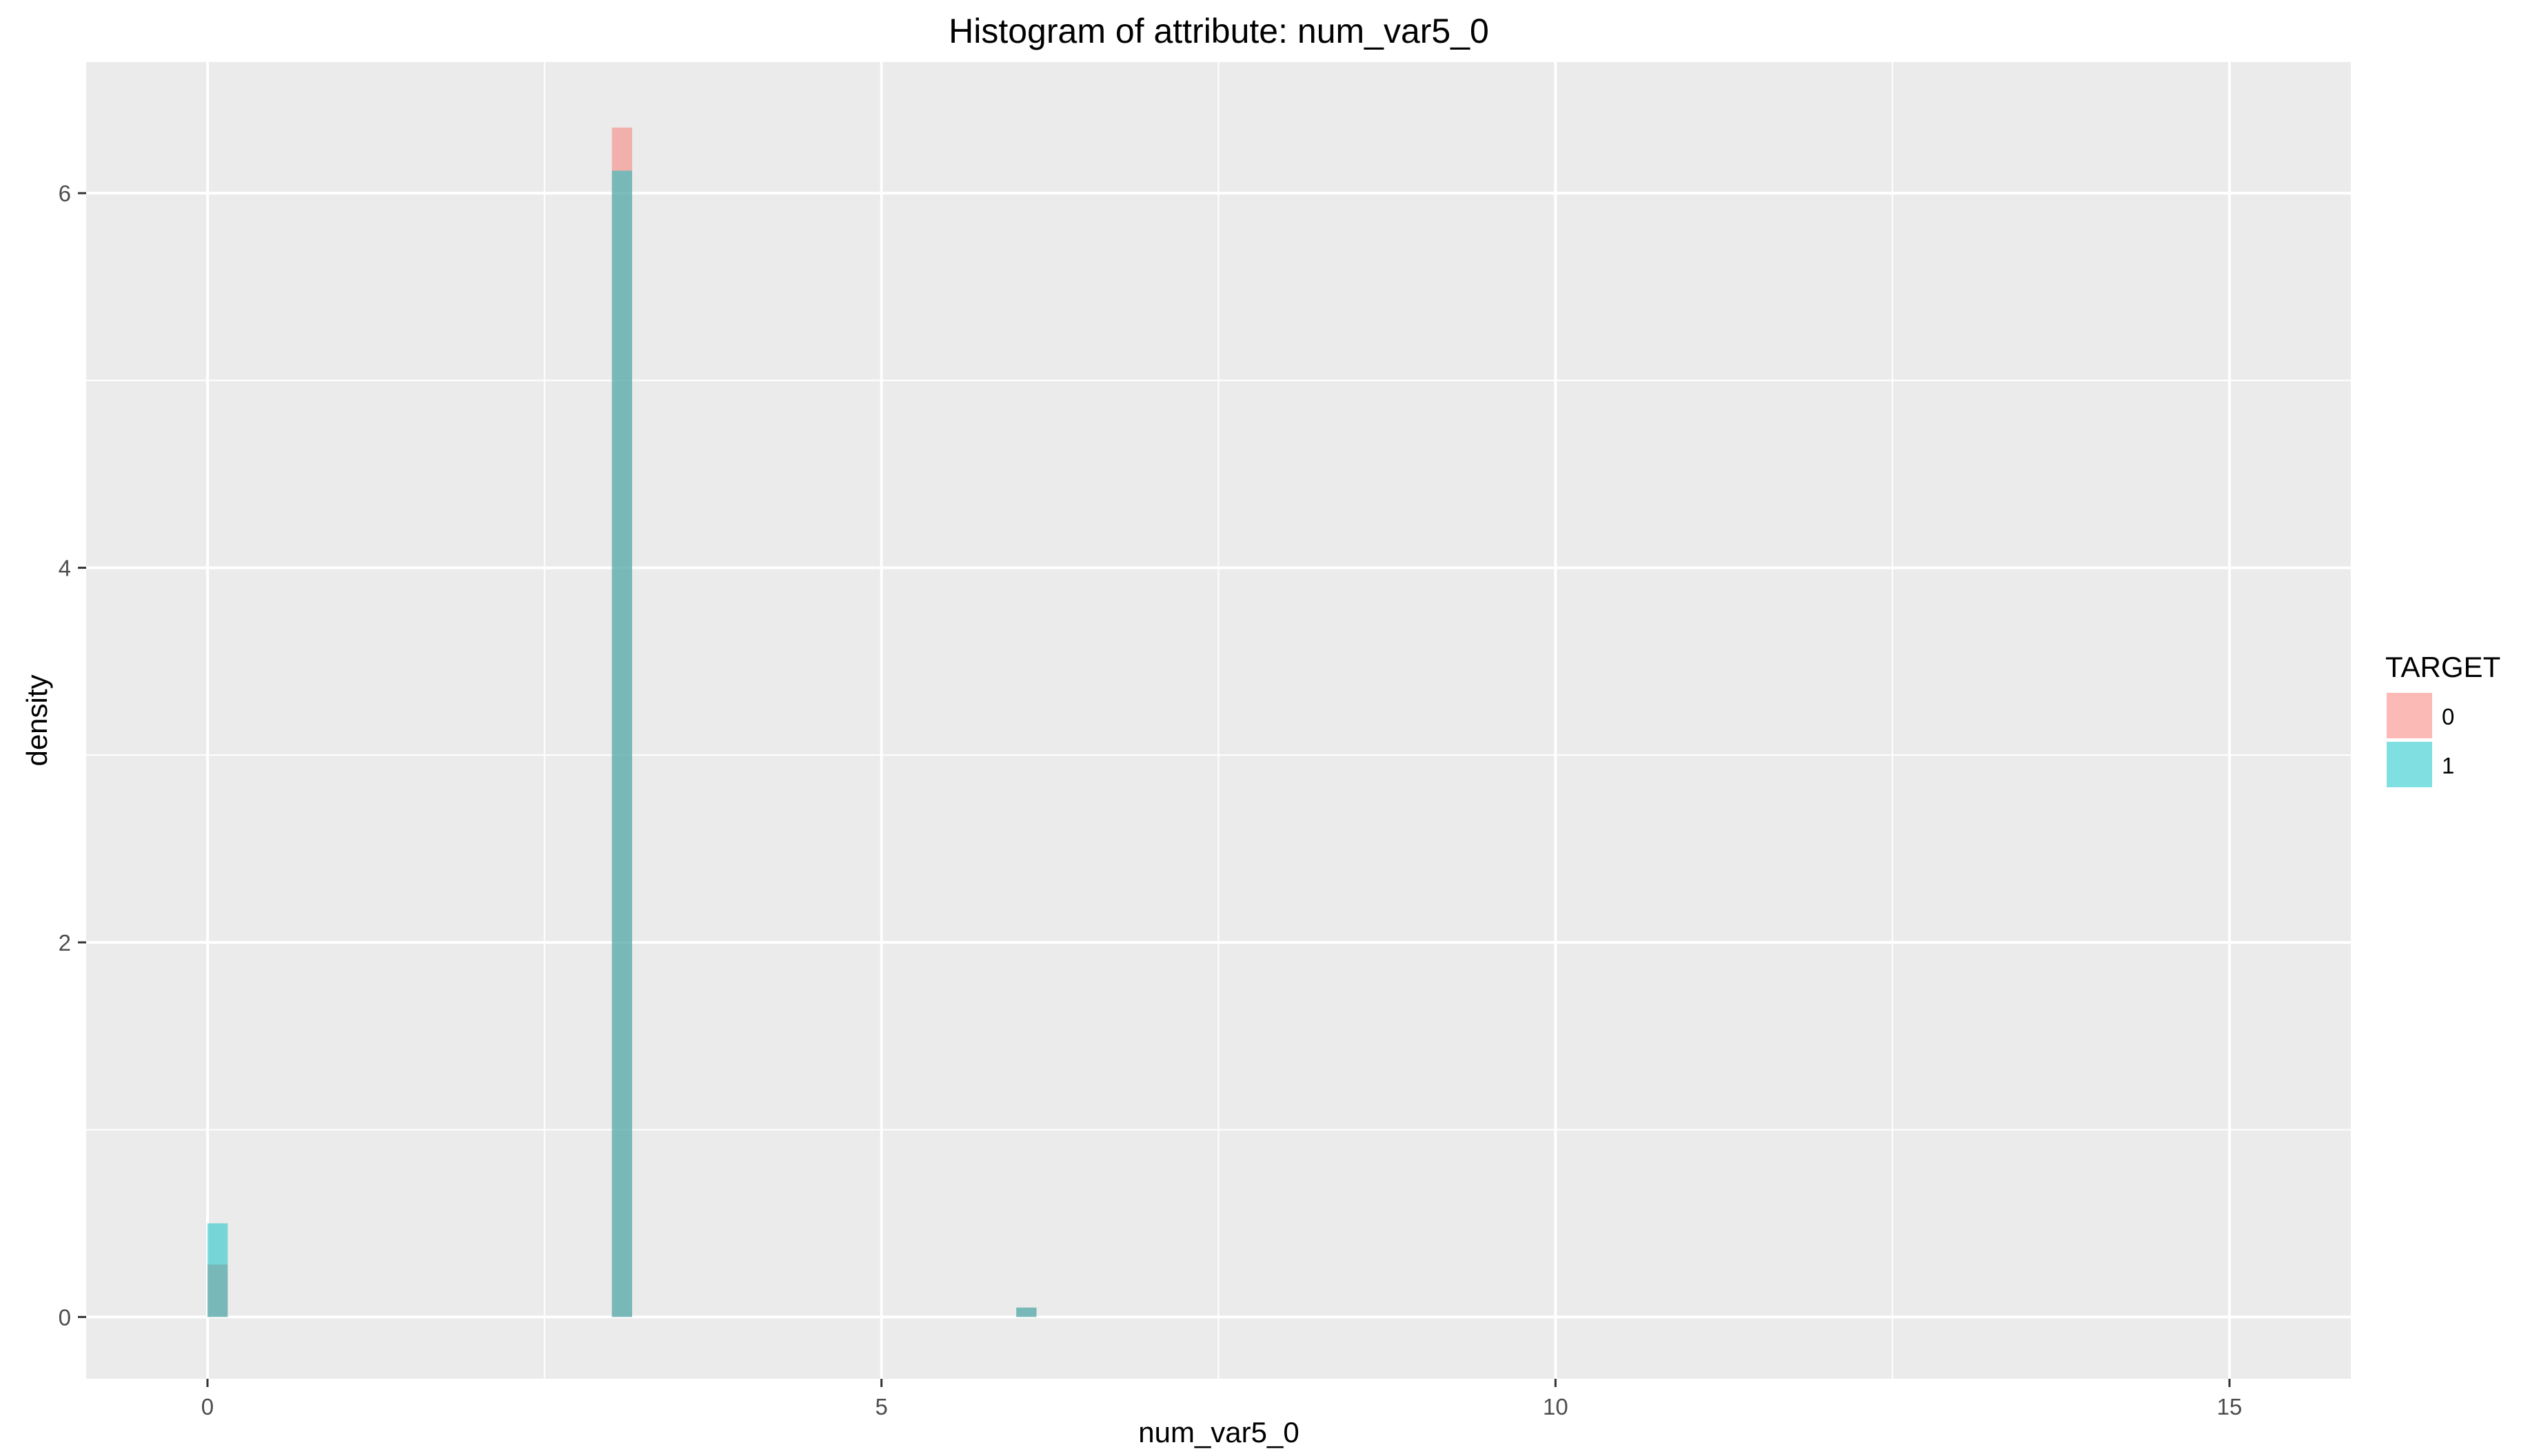 This screenshot has width=2539, height=1456. What do you see at coordinates (65, 193) in the screenshot?
I see `y-tick-label: 6` at bounding box center [65, 193].